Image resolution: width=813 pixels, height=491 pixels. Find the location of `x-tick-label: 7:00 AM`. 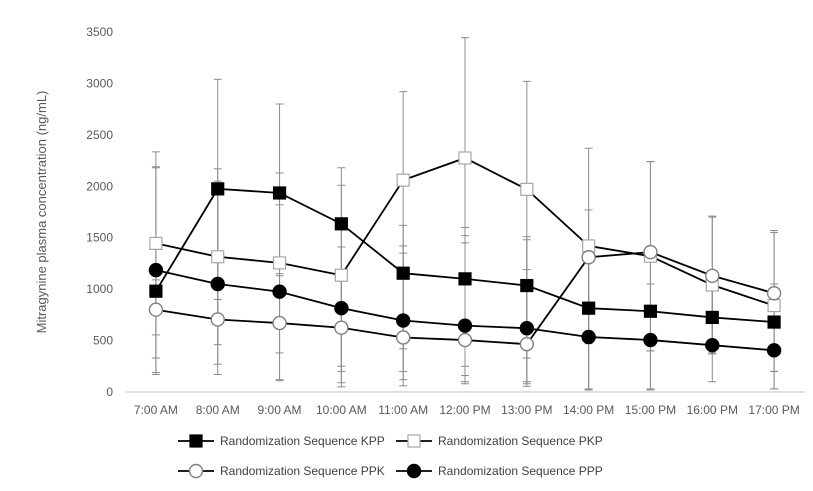

x-tick-label: 7:00 AM is located at coordinates (156, 410).